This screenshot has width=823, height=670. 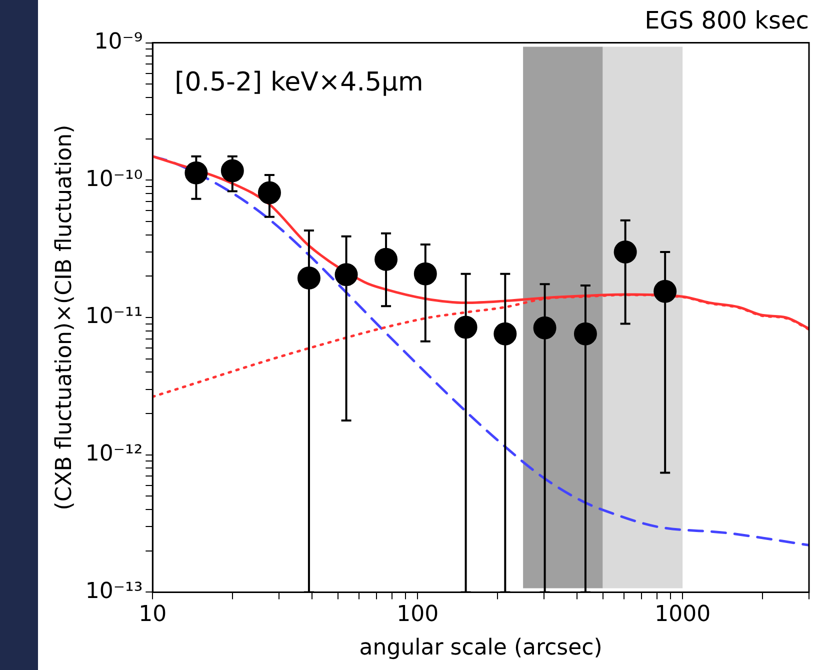 I want to click on y-tick-label: 10⁻⁹, so click(x=118, y=42).